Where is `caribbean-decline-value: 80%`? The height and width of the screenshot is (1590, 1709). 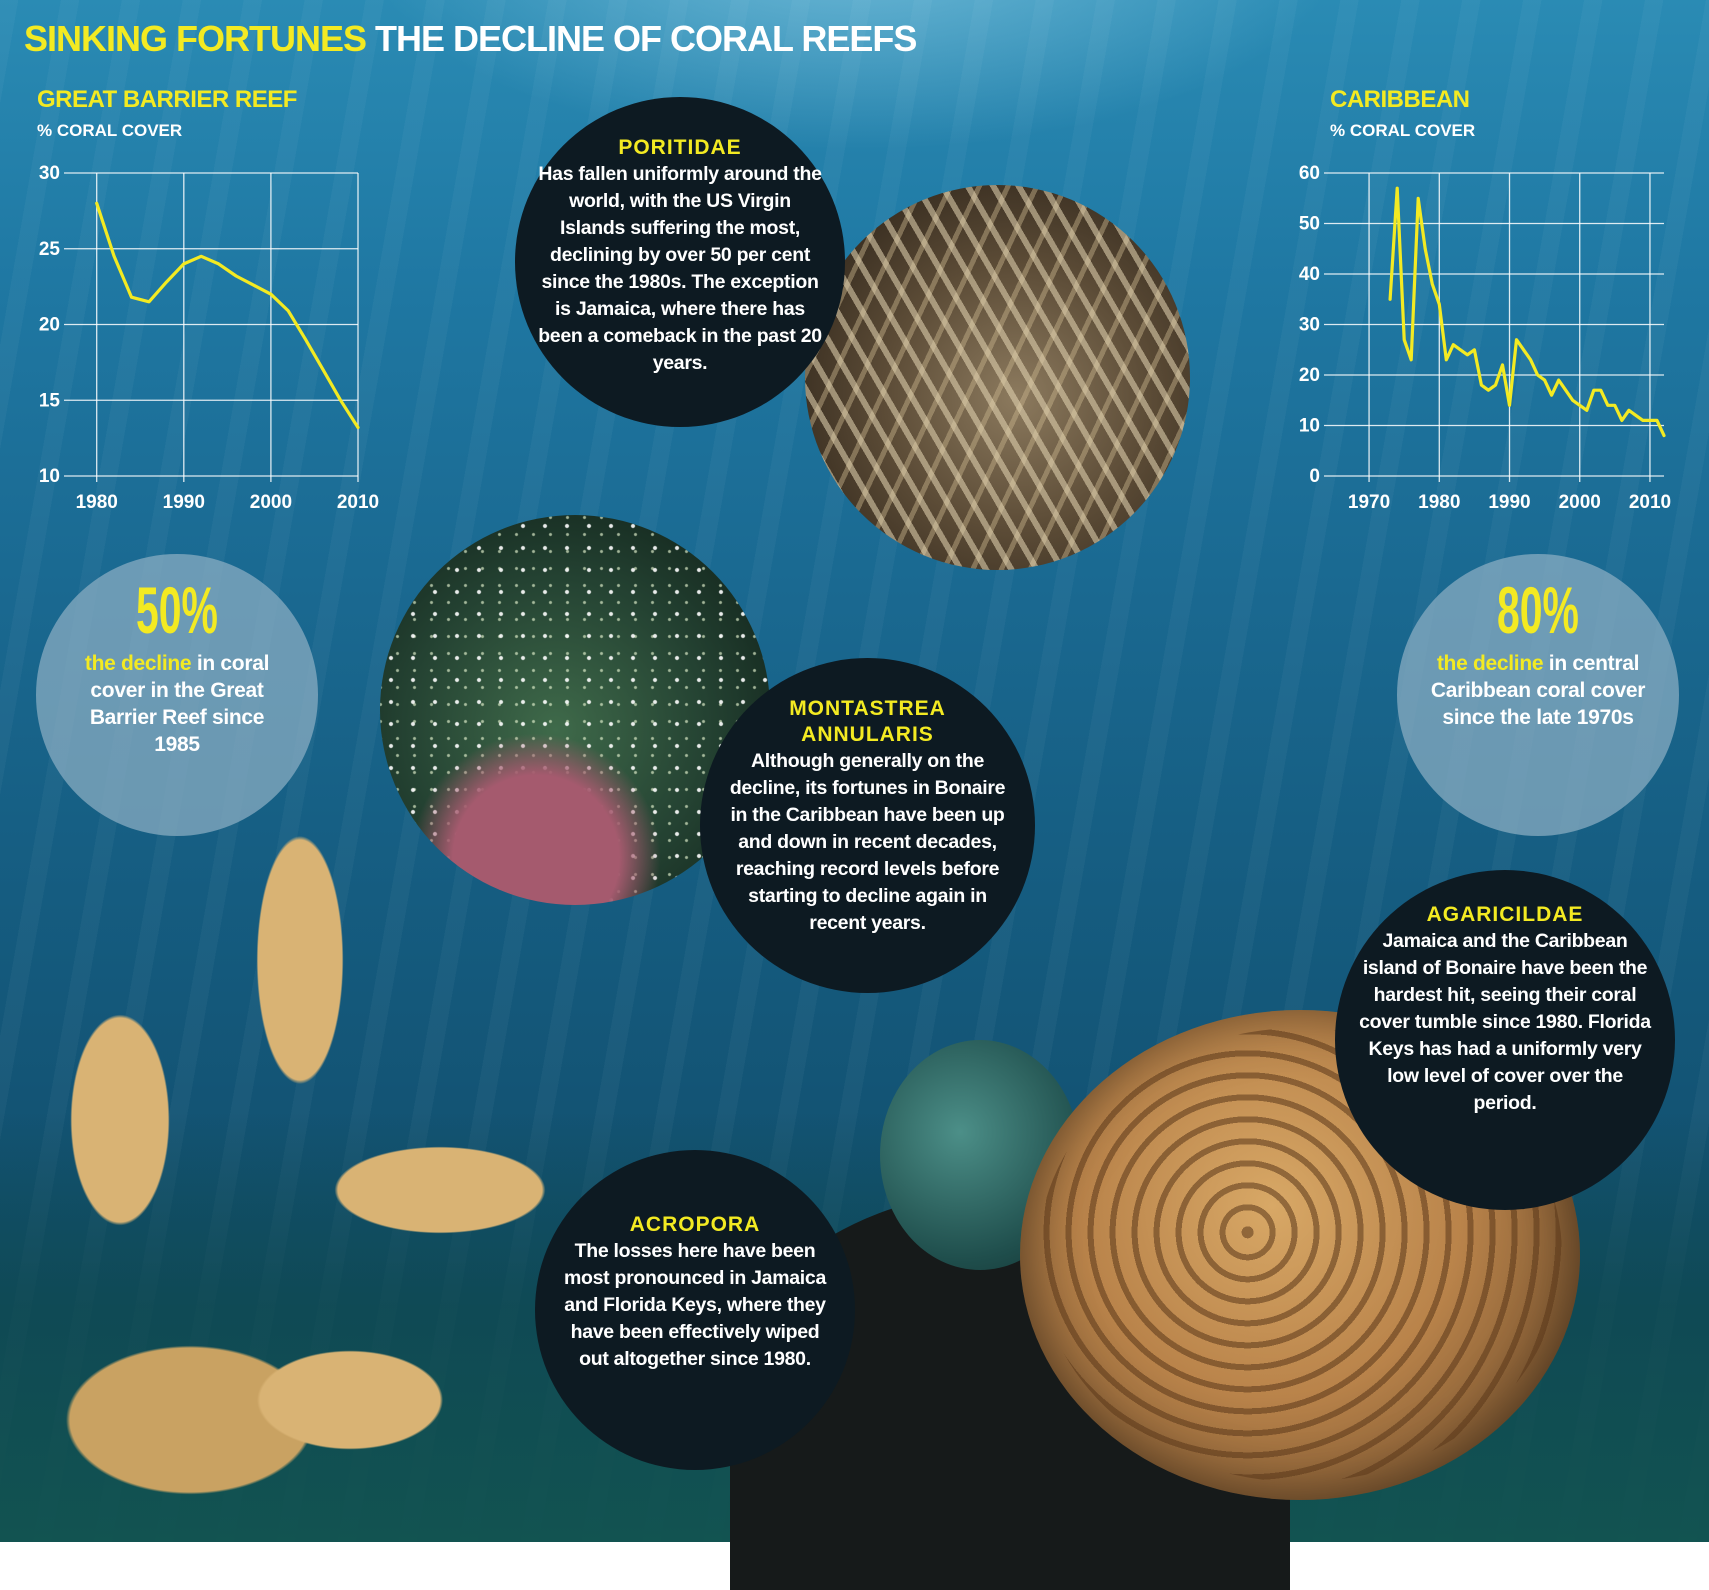 caribbean-decline-value: 80% is located at coordinates (1538, 610).